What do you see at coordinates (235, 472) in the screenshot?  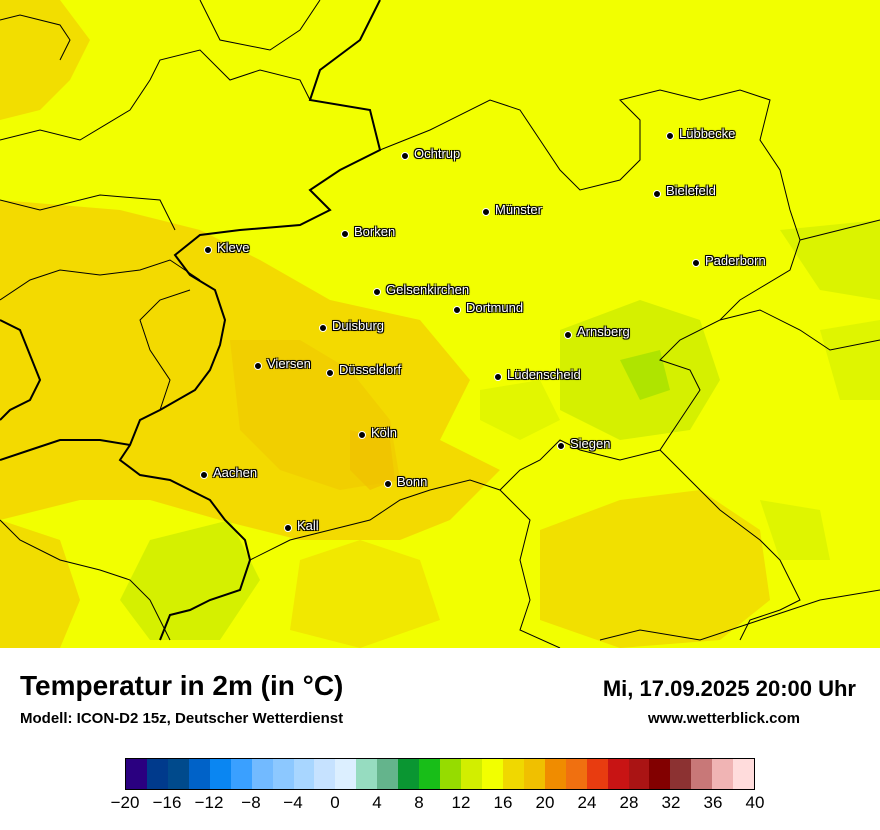 I see `city-label-aachen: Aachen` at bounding box center [235, 472].